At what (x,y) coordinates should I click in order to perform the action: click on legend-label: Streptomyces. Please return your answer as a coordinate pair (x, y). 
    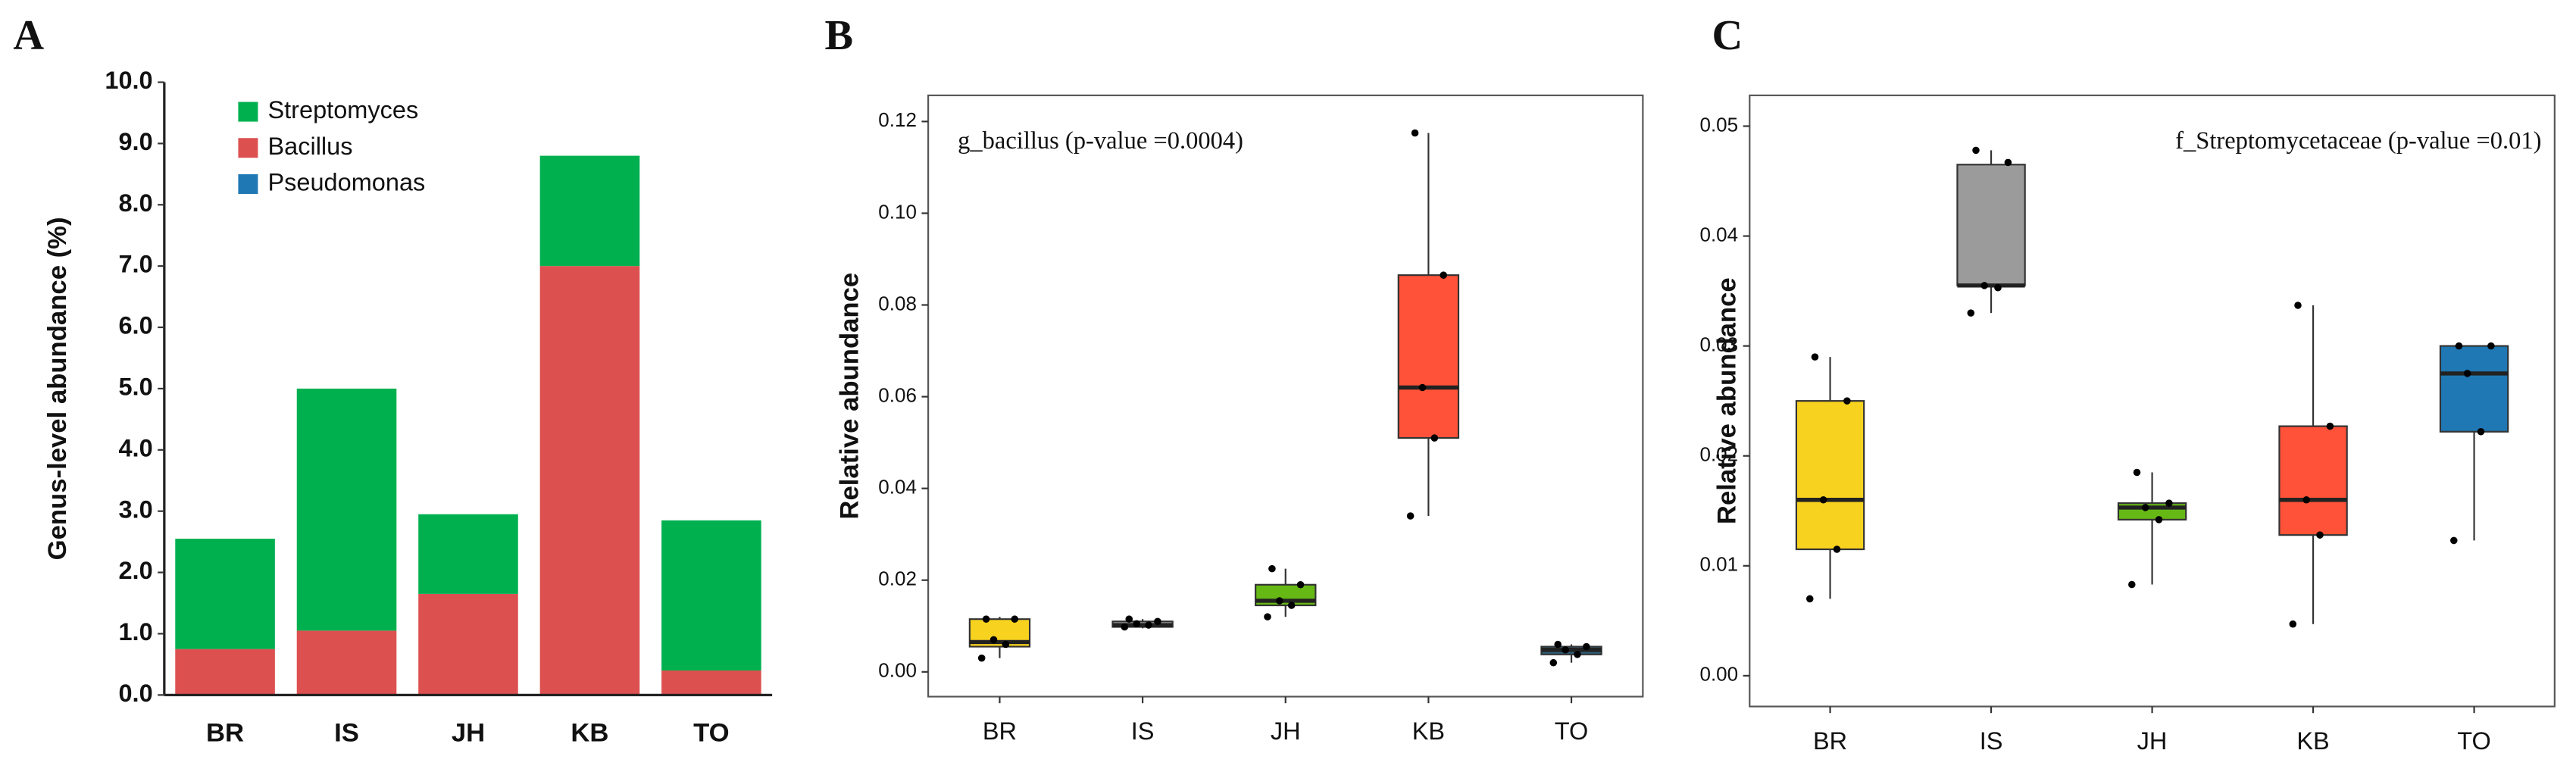
    Looking at the image, I should click on (343, 109).